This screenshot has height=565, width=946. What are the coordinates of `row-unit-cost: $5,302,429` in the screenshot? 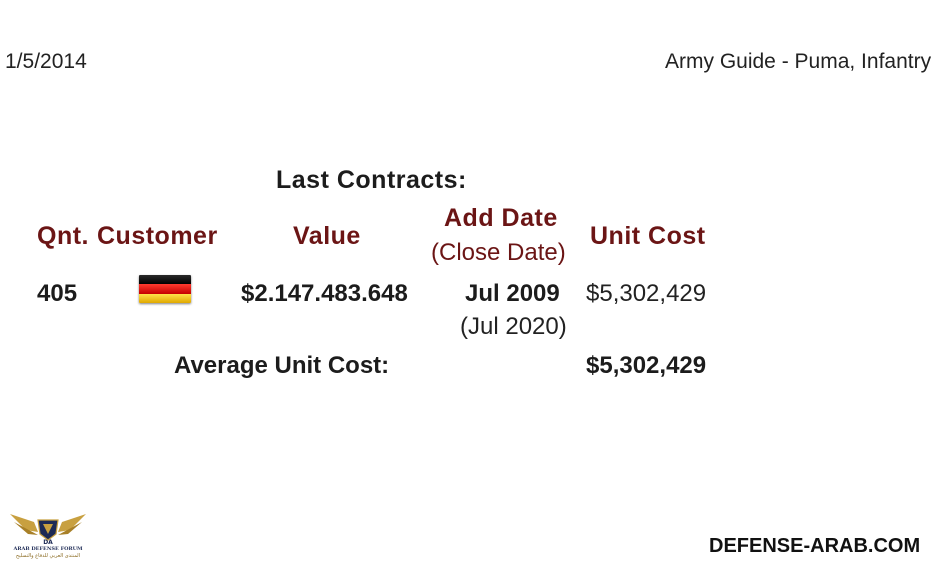 It's located at (646, 293).